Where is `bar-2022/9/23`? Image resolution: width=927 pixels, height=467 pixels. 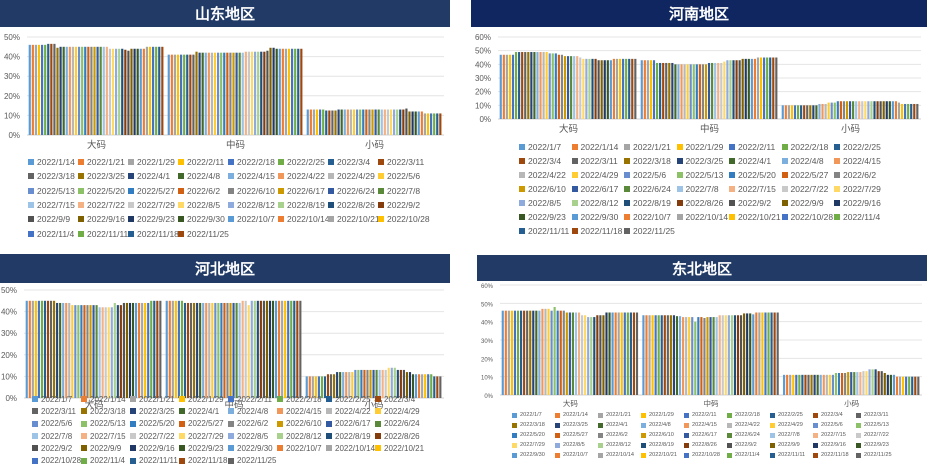 bar-2022/9/23 is located at coordinates (889, 110).